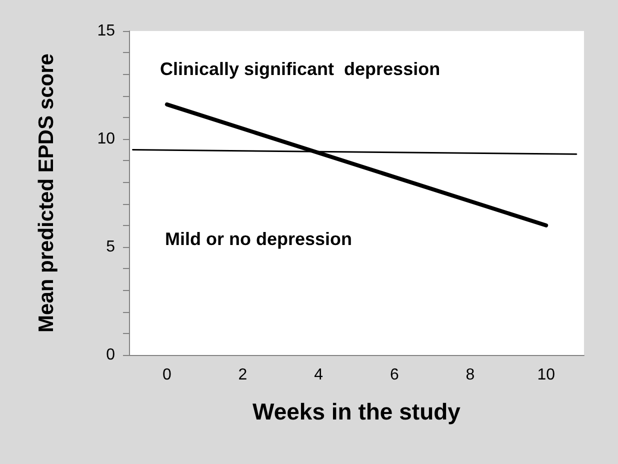  Describe the element at coordinates (300, 69) in the screenshot. I see `annotation: Clinically significant depression` at that location.